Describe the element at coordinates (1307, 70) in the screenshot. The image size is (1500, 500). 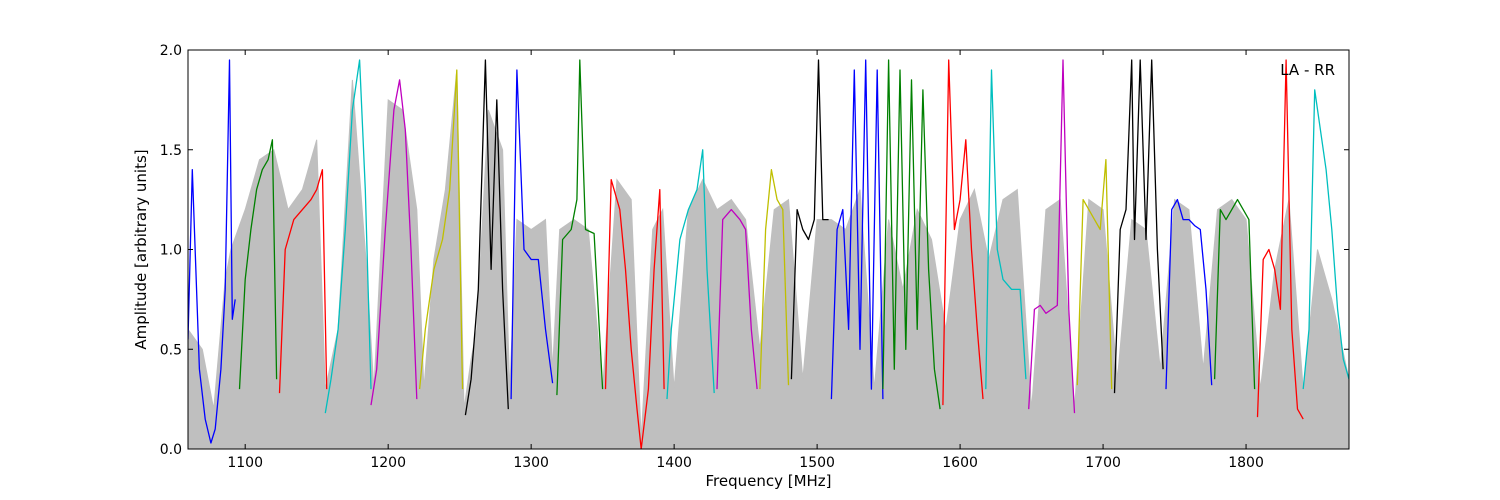
I see `chart-annotation: LA - RR` at that location.